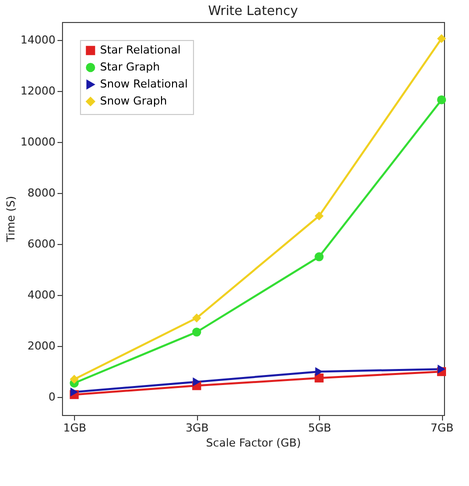 This screenshot has height=486, width=469. Describe the element at coordinates (38, 39) in the screenshot. I see `y-tick-label: 14000` at that location.